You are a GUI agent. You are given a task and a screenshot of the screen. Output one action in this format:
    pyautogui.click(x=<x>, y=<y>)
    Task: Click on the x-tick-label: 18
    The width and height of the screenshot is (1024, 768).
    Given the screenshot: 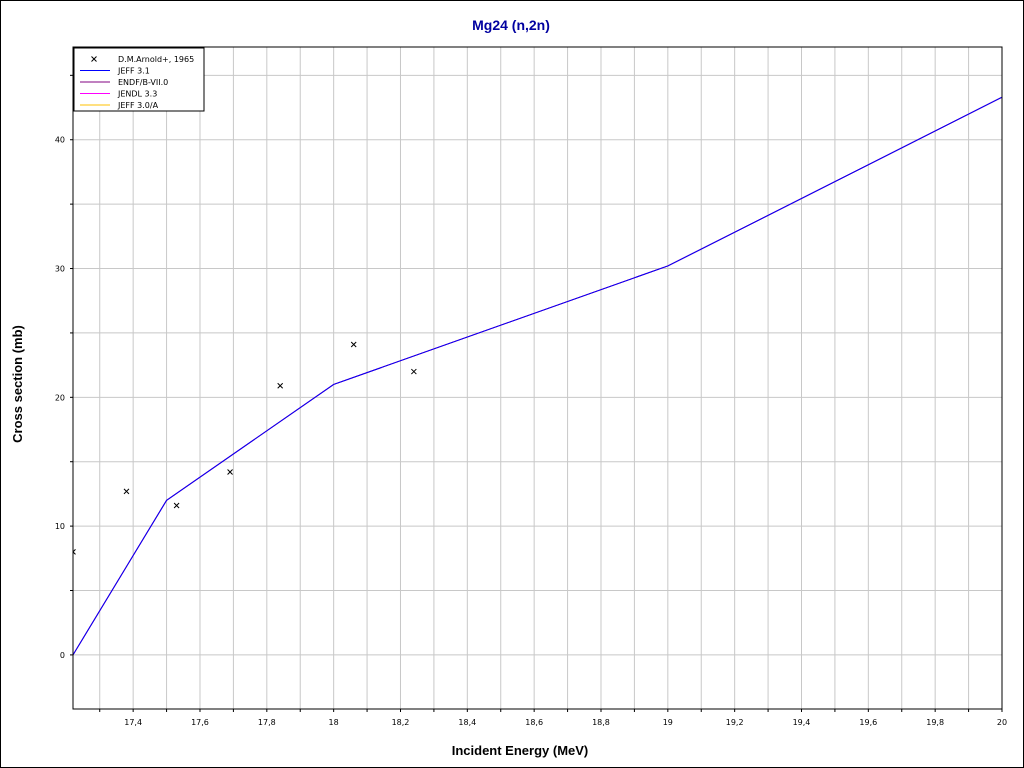 What is the action you would take?
    pyautogui.click(x=334, y=722)
    